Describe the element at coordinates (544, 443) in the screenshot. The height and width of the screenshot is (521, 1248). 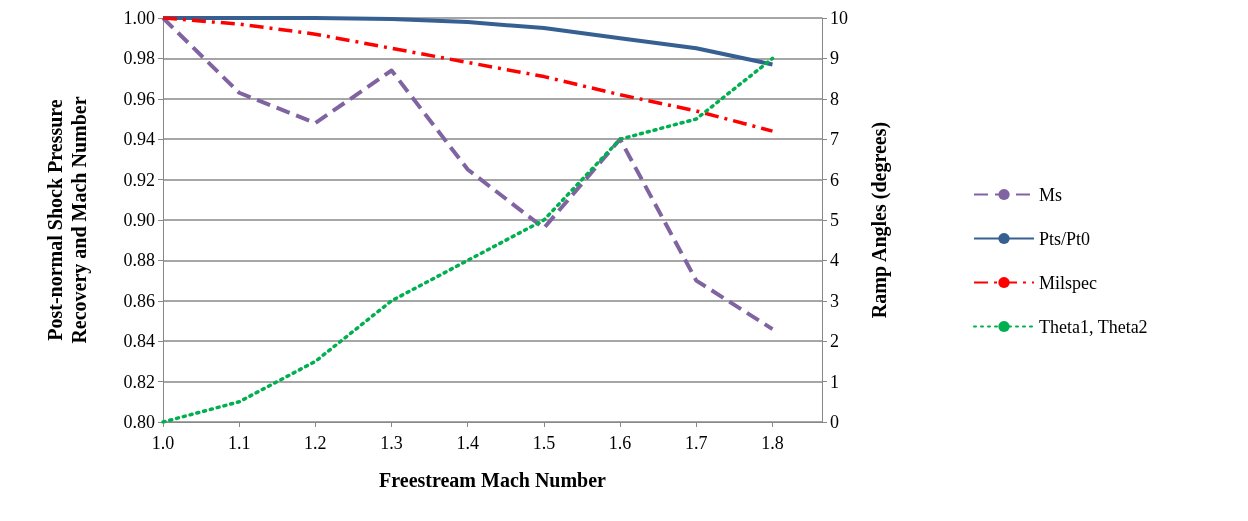
I see `x-tick-label: 1.5` at that location.